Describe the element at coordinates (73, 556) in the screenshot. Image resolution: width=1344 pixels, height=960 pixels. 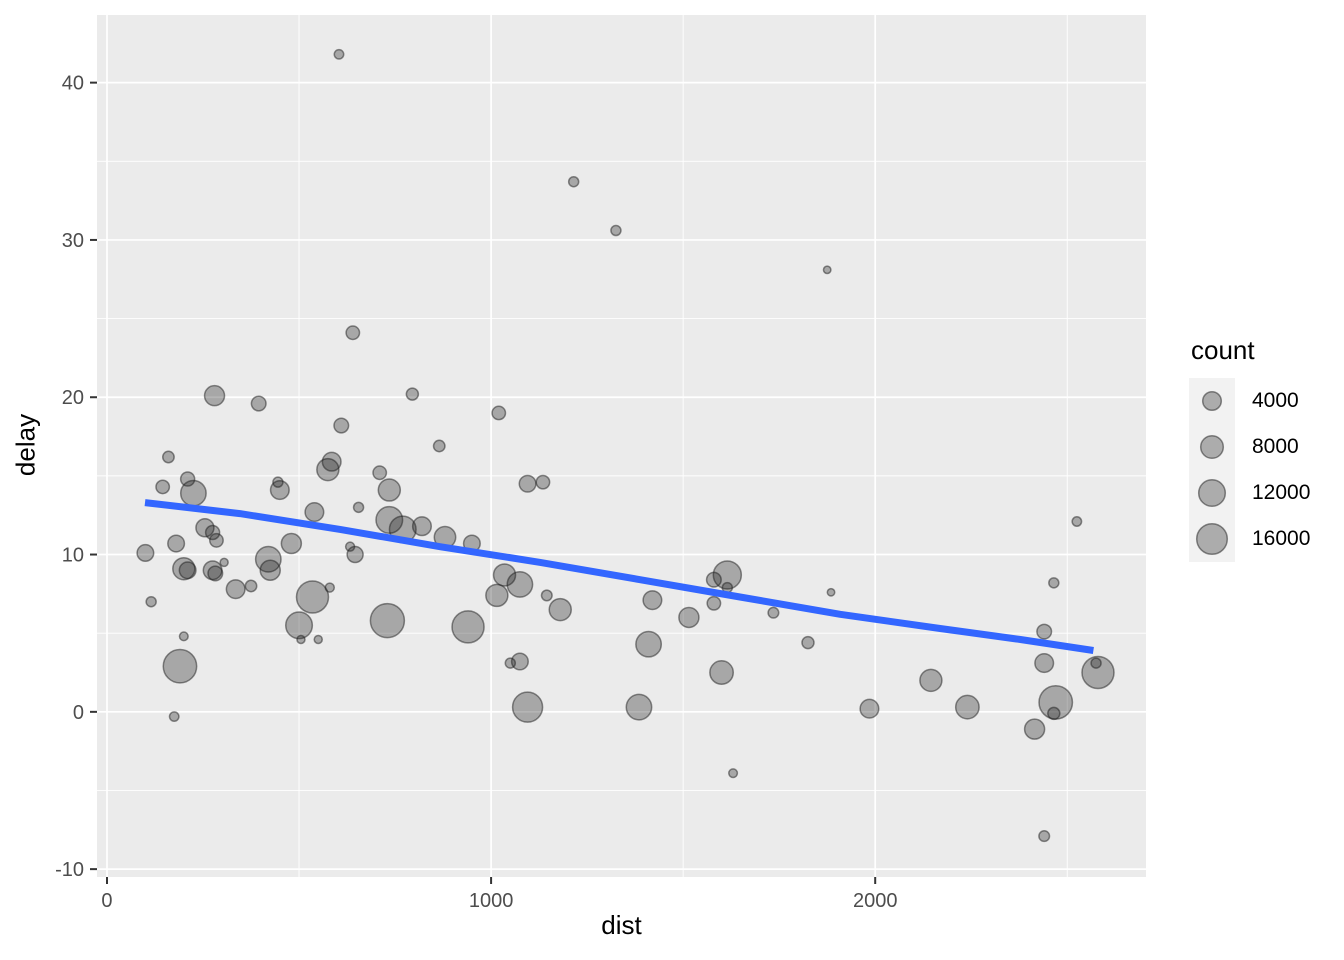
I see `y-tick-label: 10` at that location.